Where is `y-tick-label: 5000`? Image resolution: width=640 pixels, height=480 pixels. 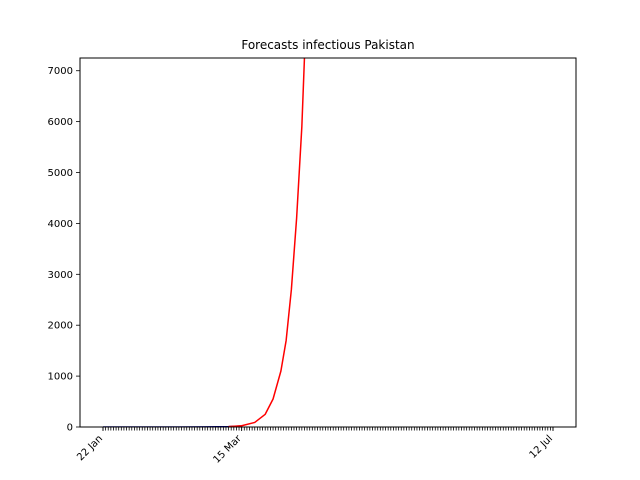 y-tick-label: 5000 is located at coordinates (60, 173).